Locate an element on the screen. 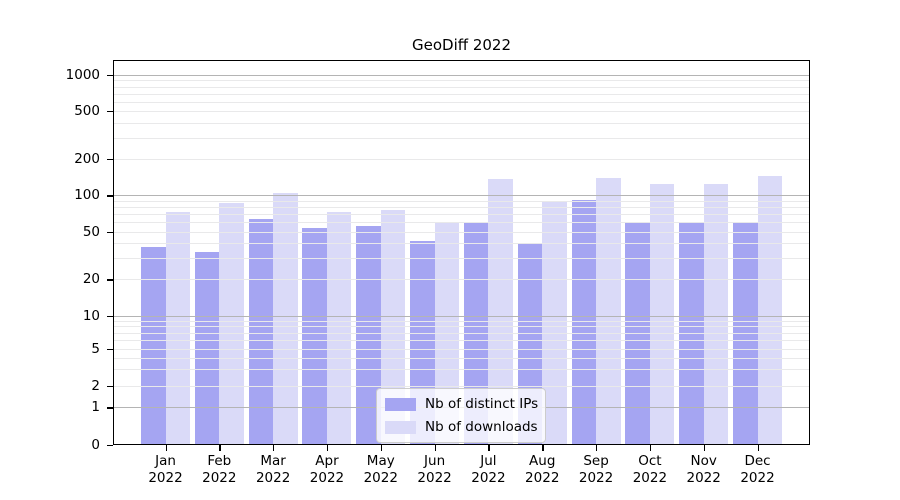 The width and height of the screenshot is (900, 500). legend-item-distinct-ips: Nb of distinct IPs is located at coordinates (462, 404).